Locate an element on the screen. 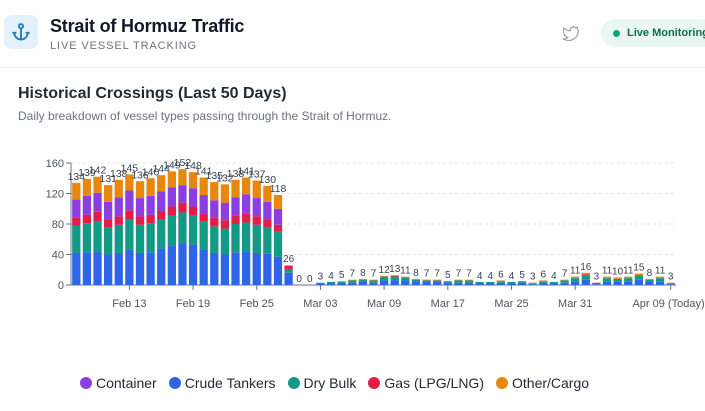  y-tick-label: 160 is located at coordinates (55, 164).